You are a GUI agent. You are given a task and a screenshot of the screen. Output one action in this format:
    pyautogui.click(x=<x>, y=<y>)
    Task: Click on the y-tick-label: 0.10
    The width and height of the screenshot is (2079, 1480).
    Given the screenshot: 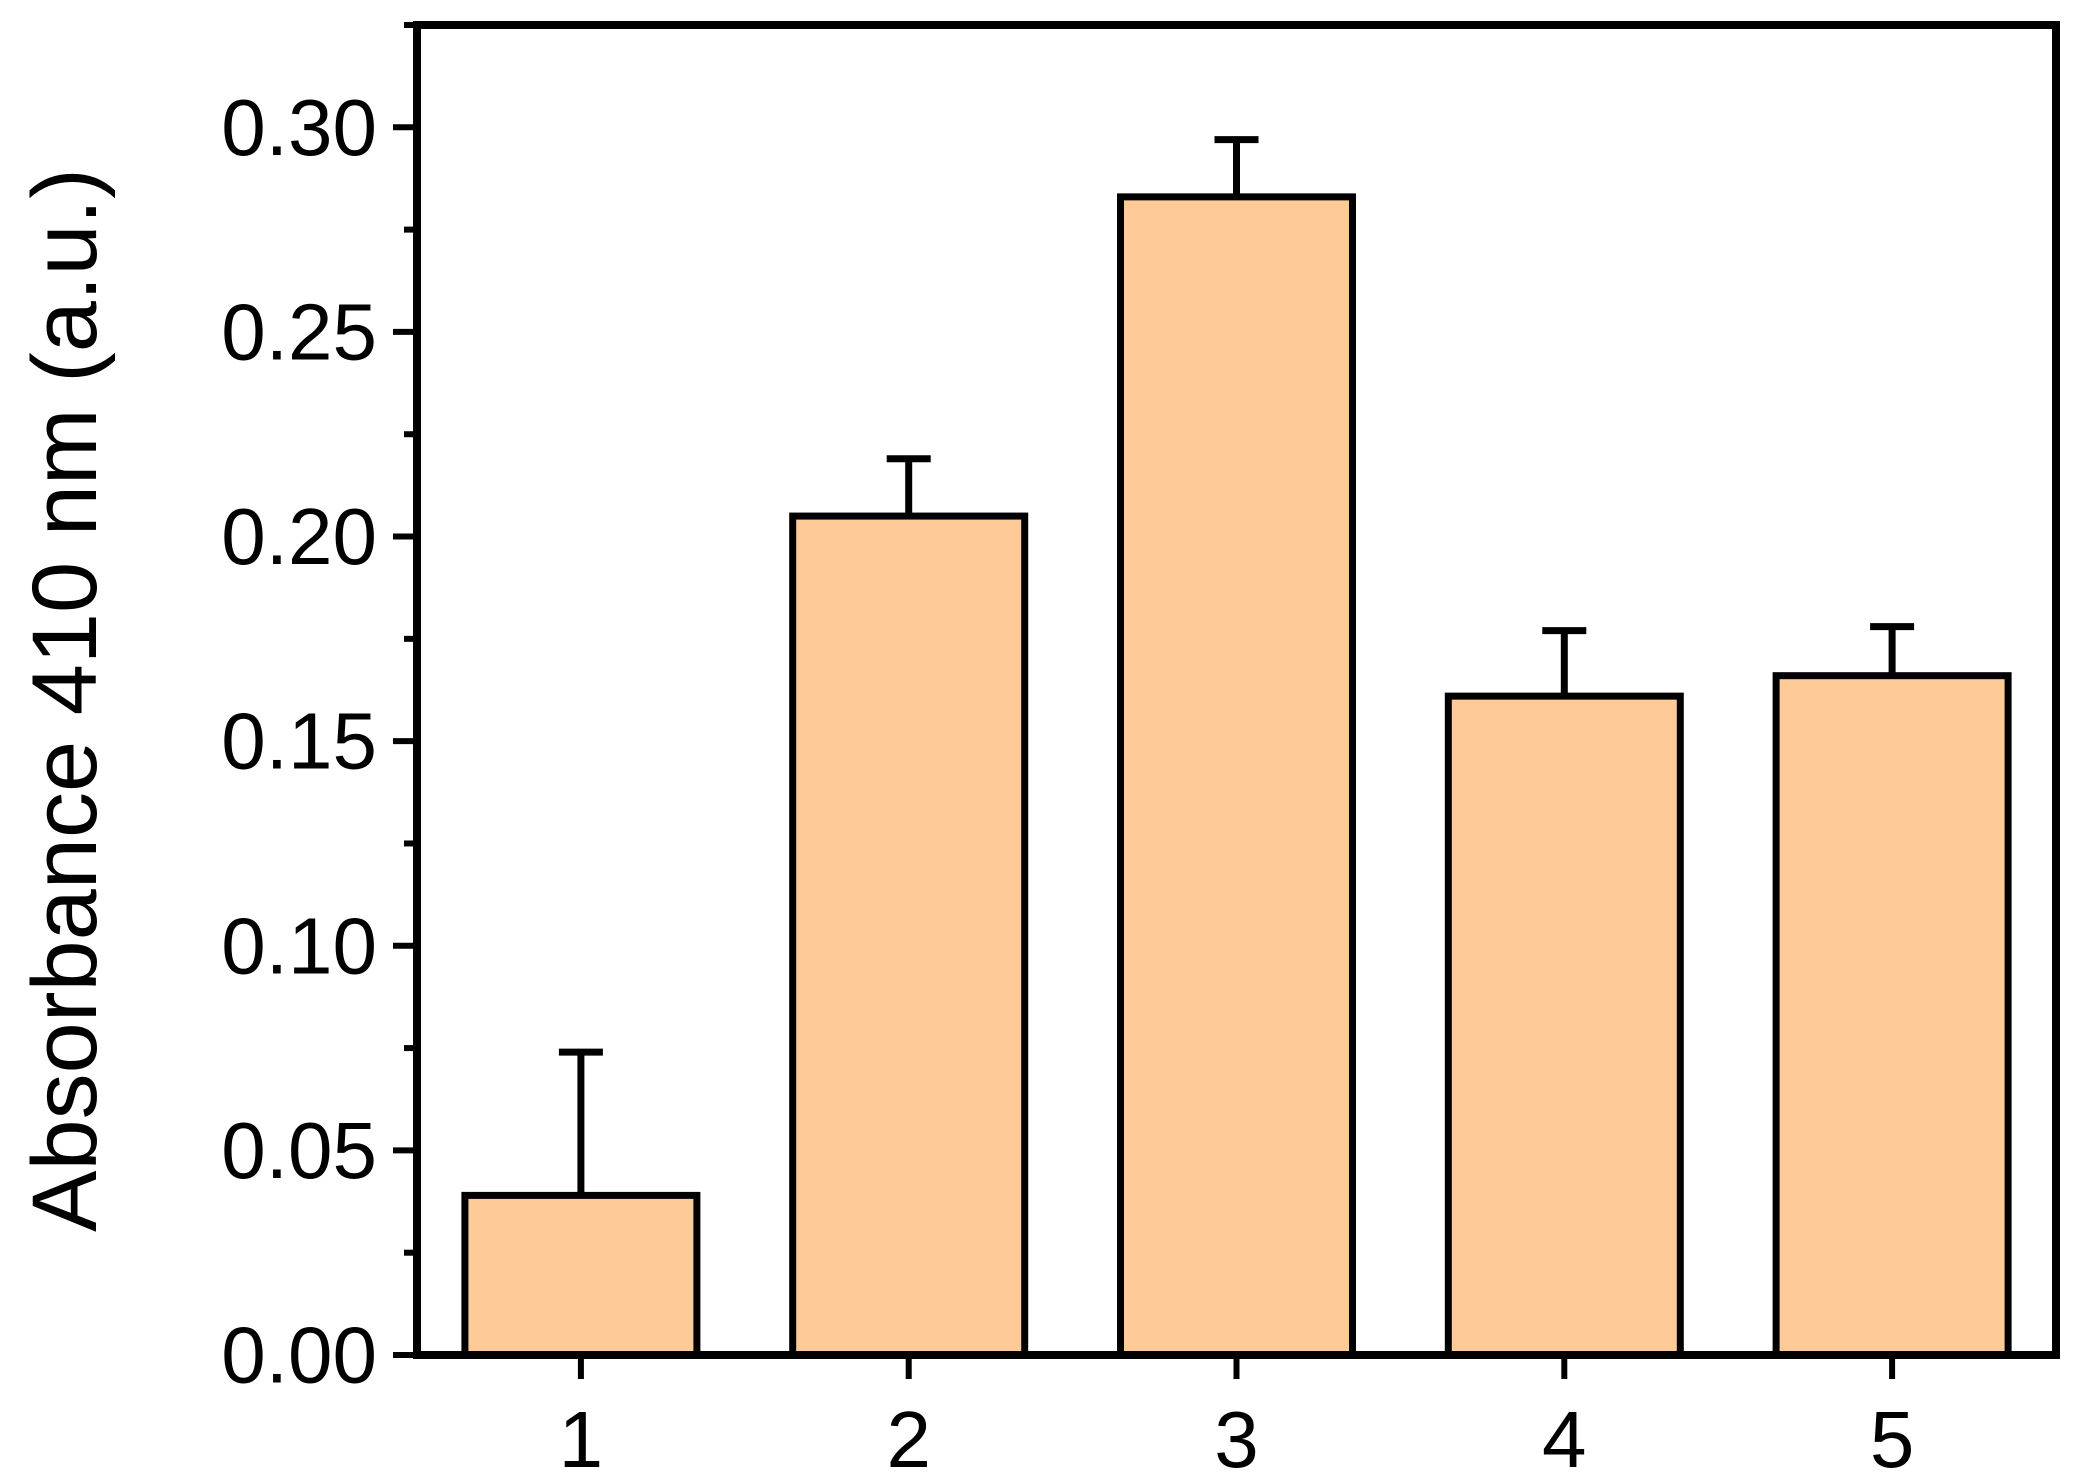 What is the action you would take?
    pyautogui.click(x=299, y=945)
    